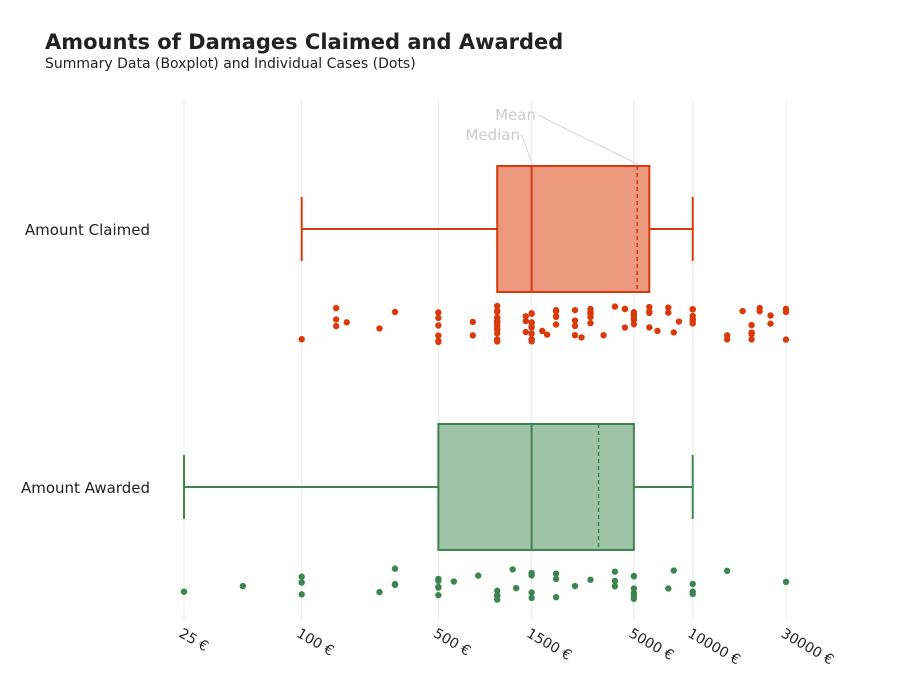  What do you see at coordinates (451, 643) in the screenshot?
I see `x-tick-label: 500 €` at bounding box center [451, 643].